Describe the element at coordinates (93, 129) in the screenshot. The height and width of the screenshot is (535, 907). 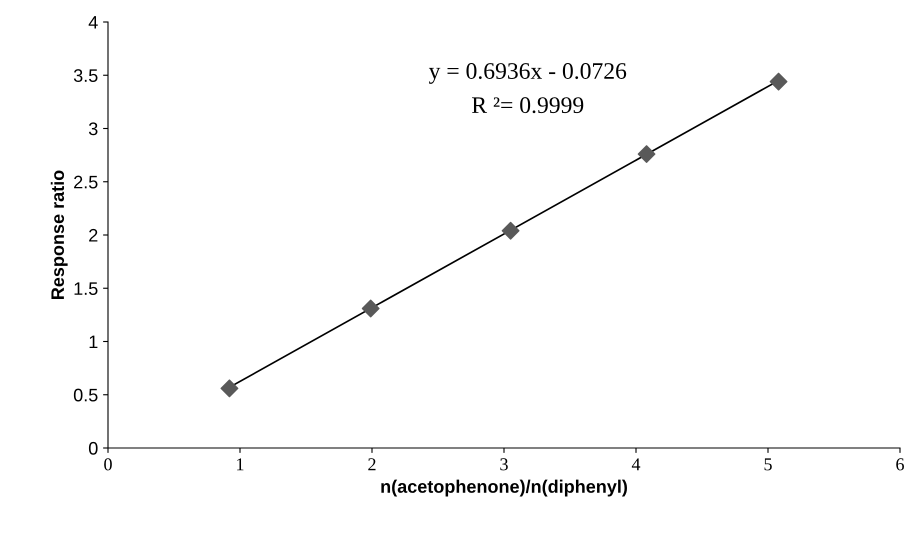
I see `y-tick-label: 3` at that location.